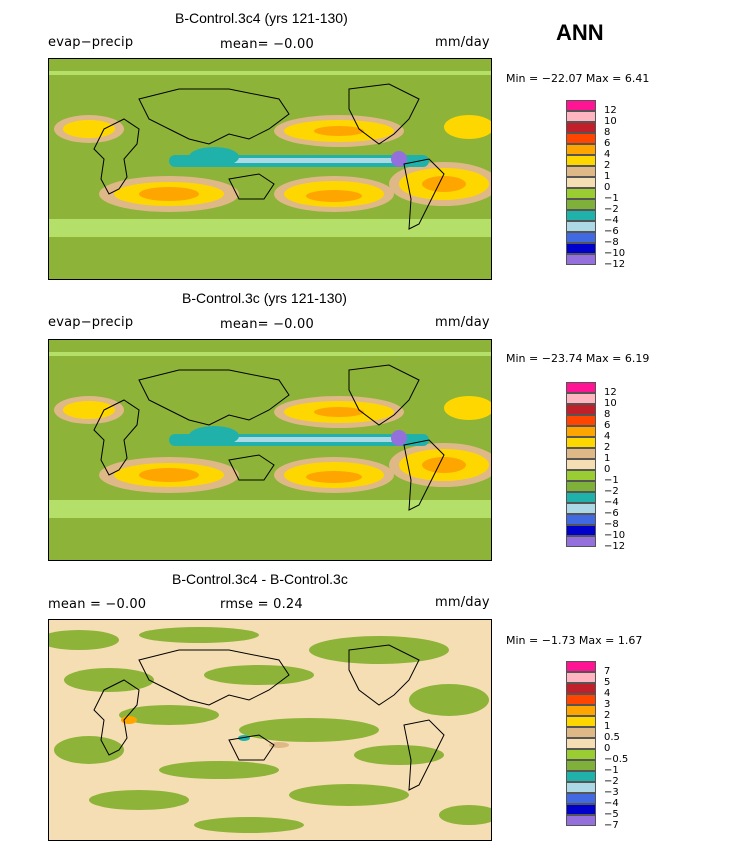 The width and height of the screenshot is (733, 847). Describe the element at coordinates (610, 110) in the screenshot. I see `legend-label: 12` at that location.